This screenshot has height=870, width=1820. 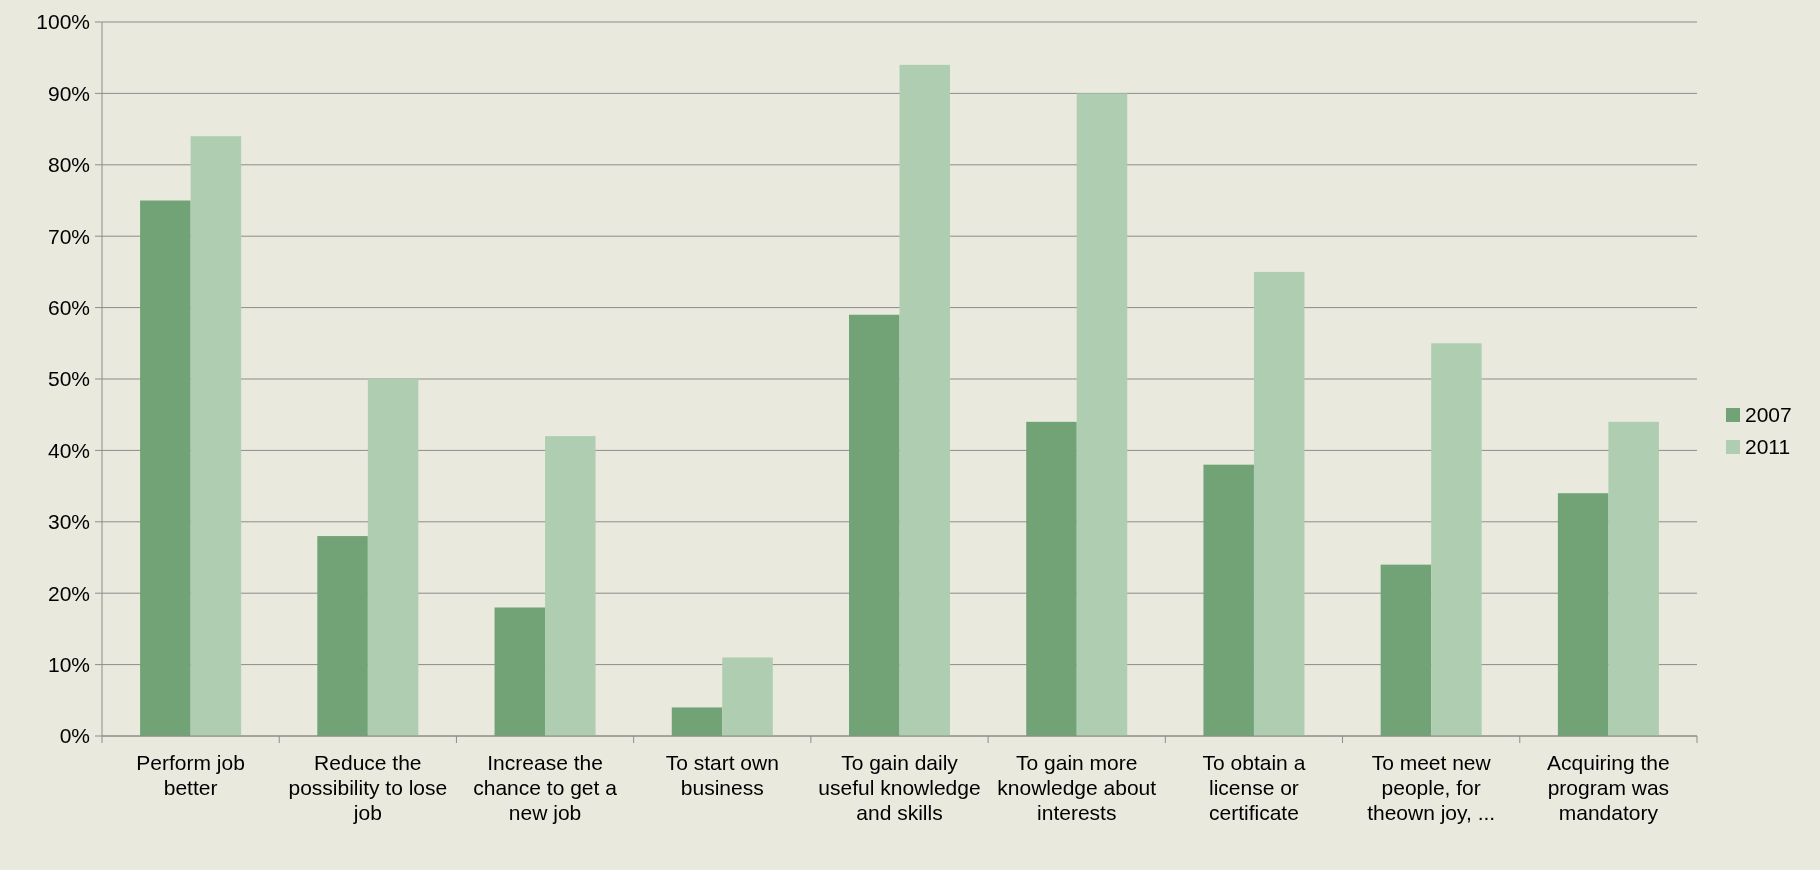 What do you see at coordinates (1768, 415) in the screenshot?
I see `legend-label: 2007` at bounding box center [1768, 415].